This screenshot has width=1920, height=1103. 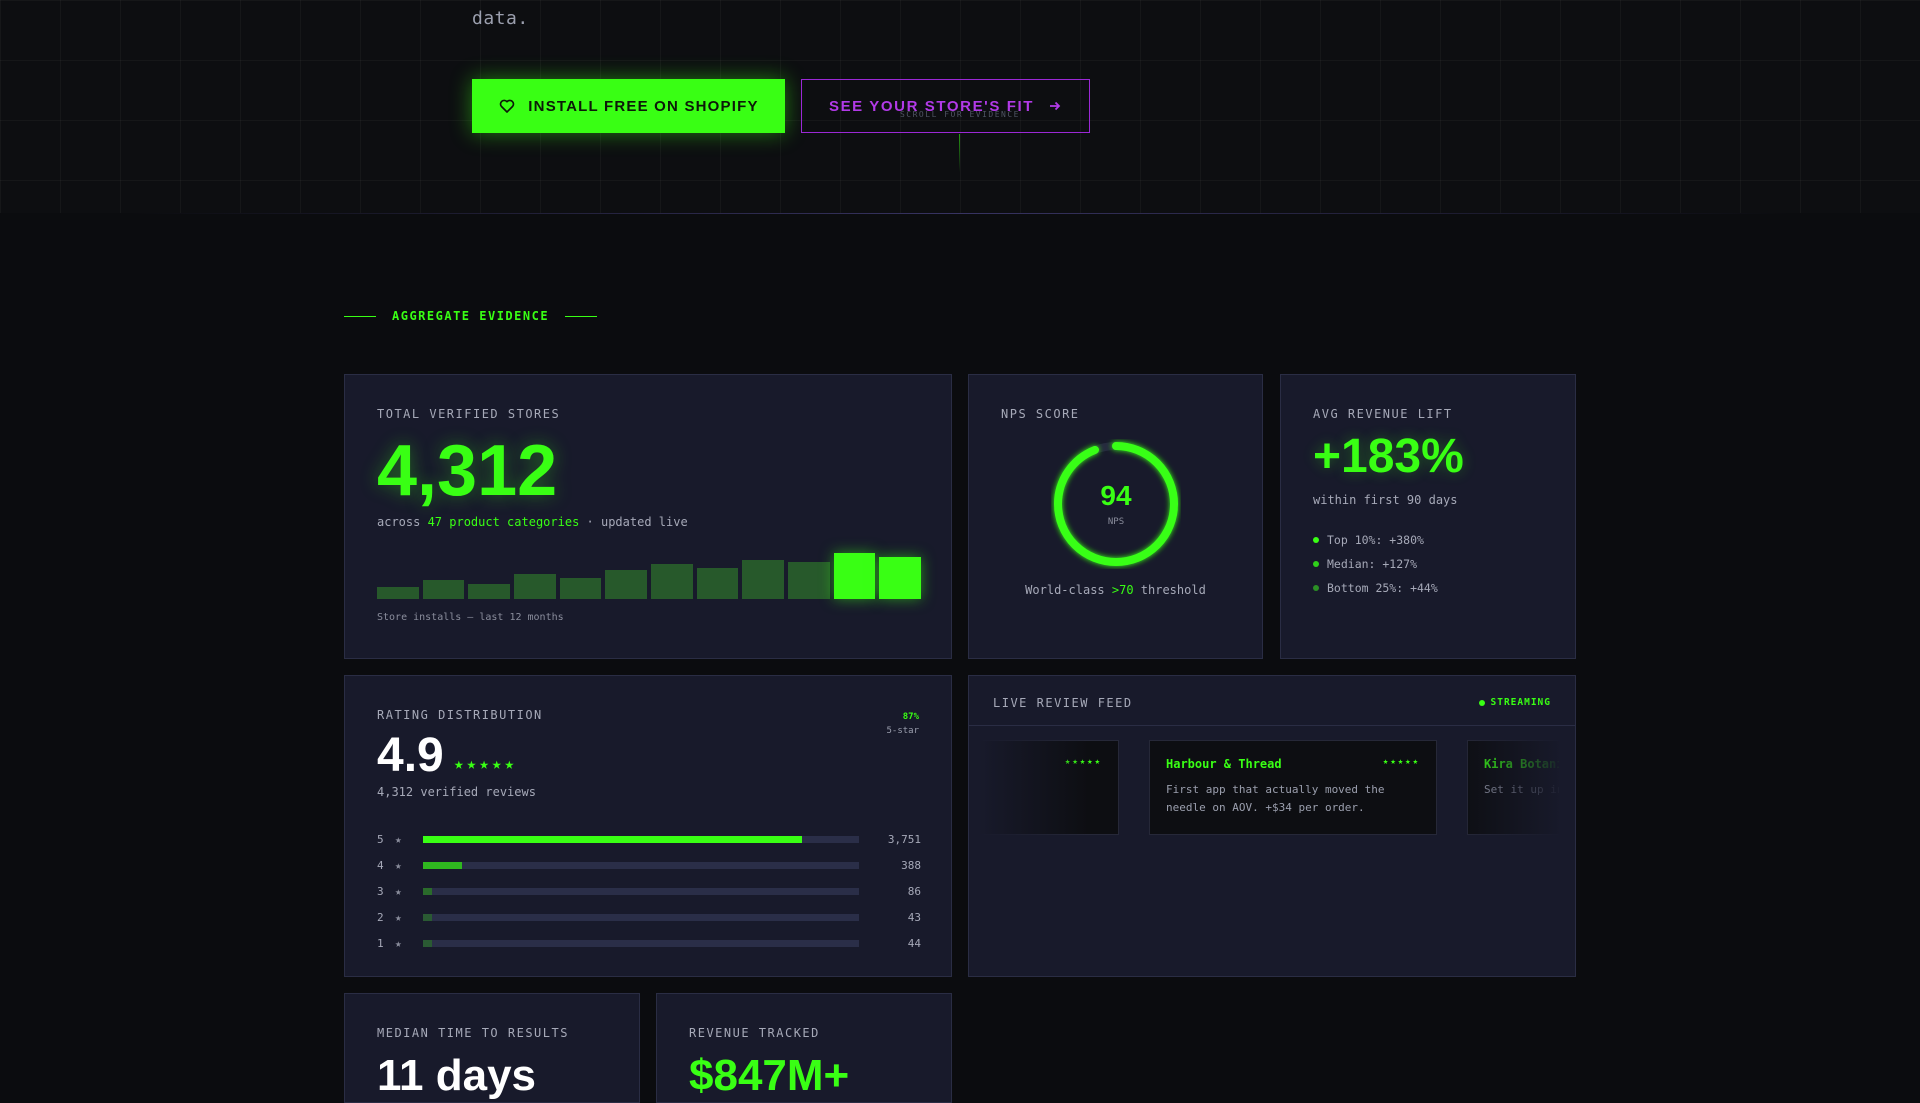 I want to click on lift-title: AVG REVENUE LIFT, so click(x=1383, y=414).